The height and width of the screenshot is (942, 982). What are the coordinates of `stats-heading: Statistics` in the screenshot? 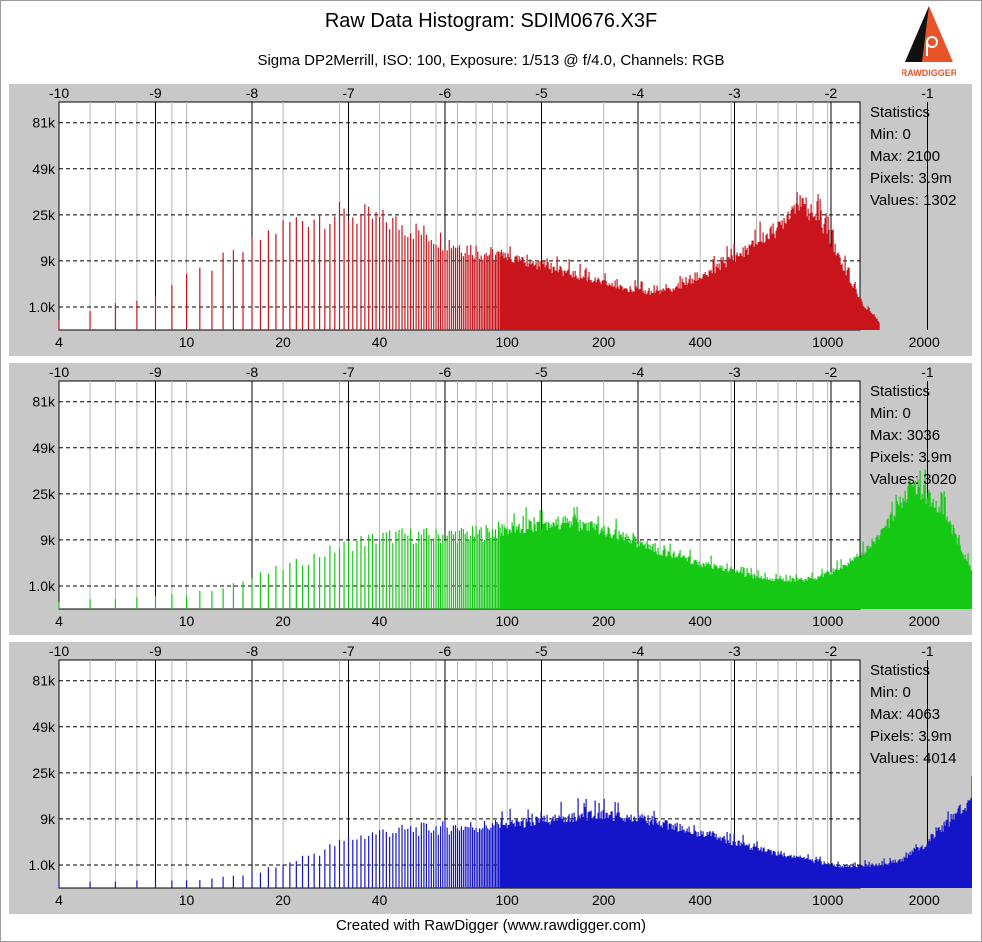 It's located at (900, 112).